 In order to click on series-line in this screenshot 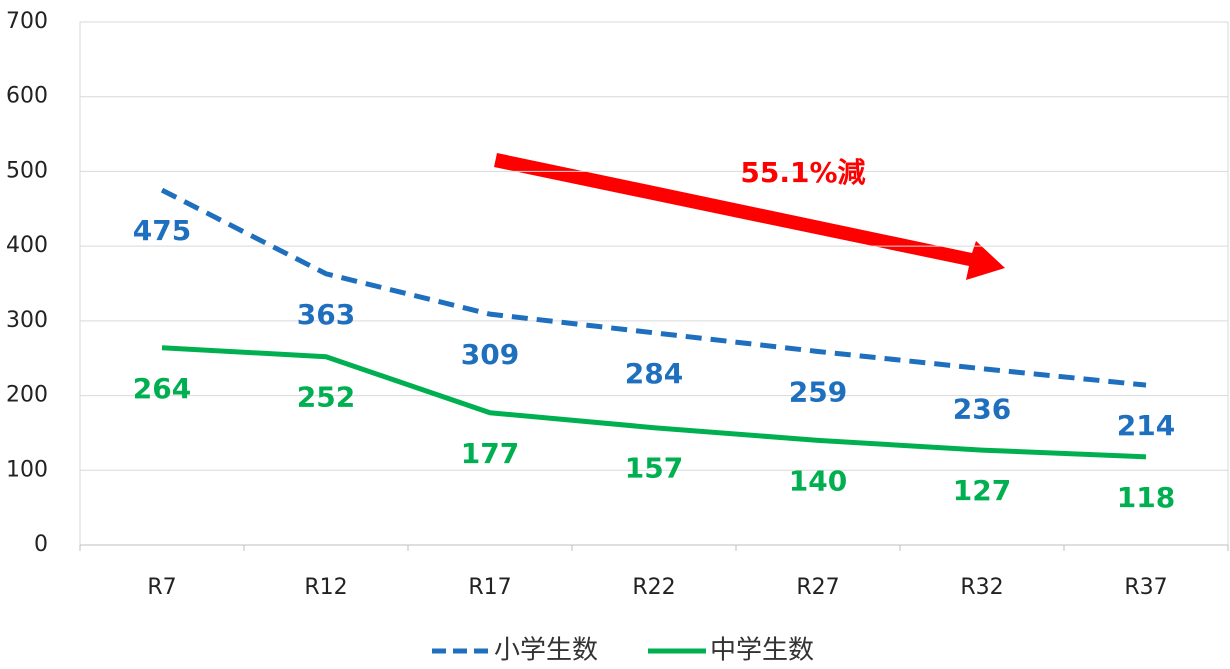, I will do `click(654, 402)`.